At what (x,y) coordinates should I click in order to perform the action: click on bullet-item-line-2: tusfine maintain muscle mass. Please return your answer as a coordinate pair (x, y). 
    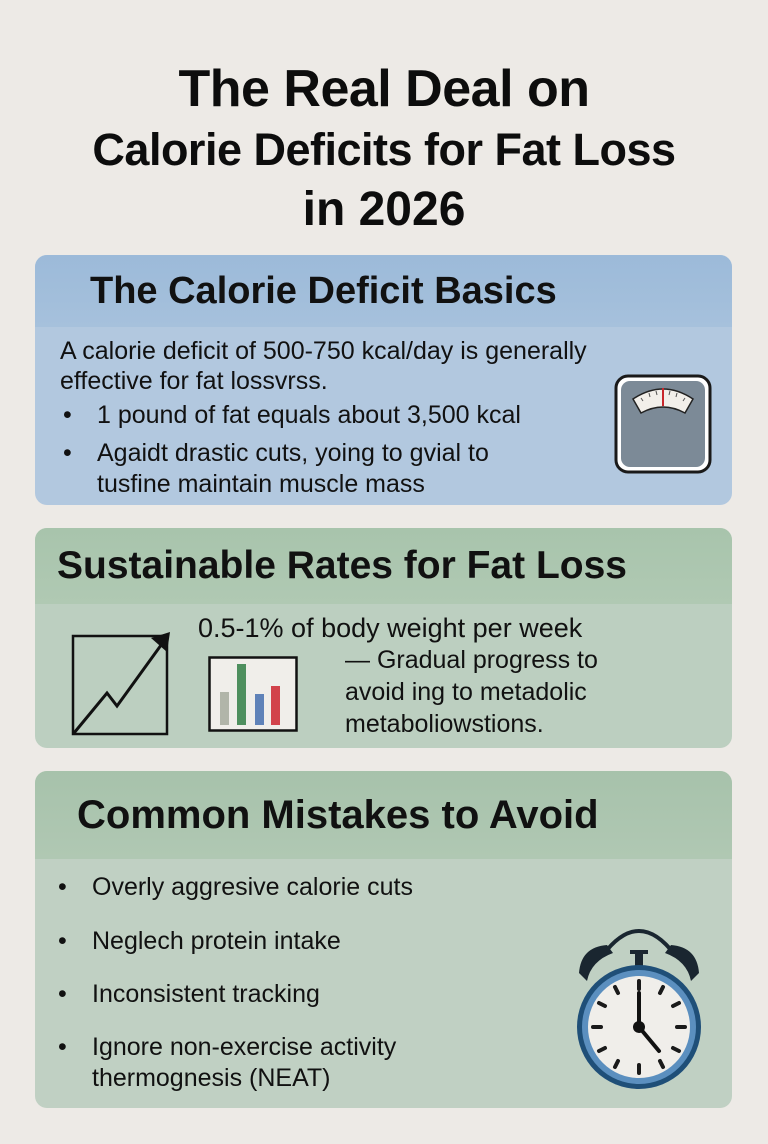
    Looking at the image, I should click on (261, 484).